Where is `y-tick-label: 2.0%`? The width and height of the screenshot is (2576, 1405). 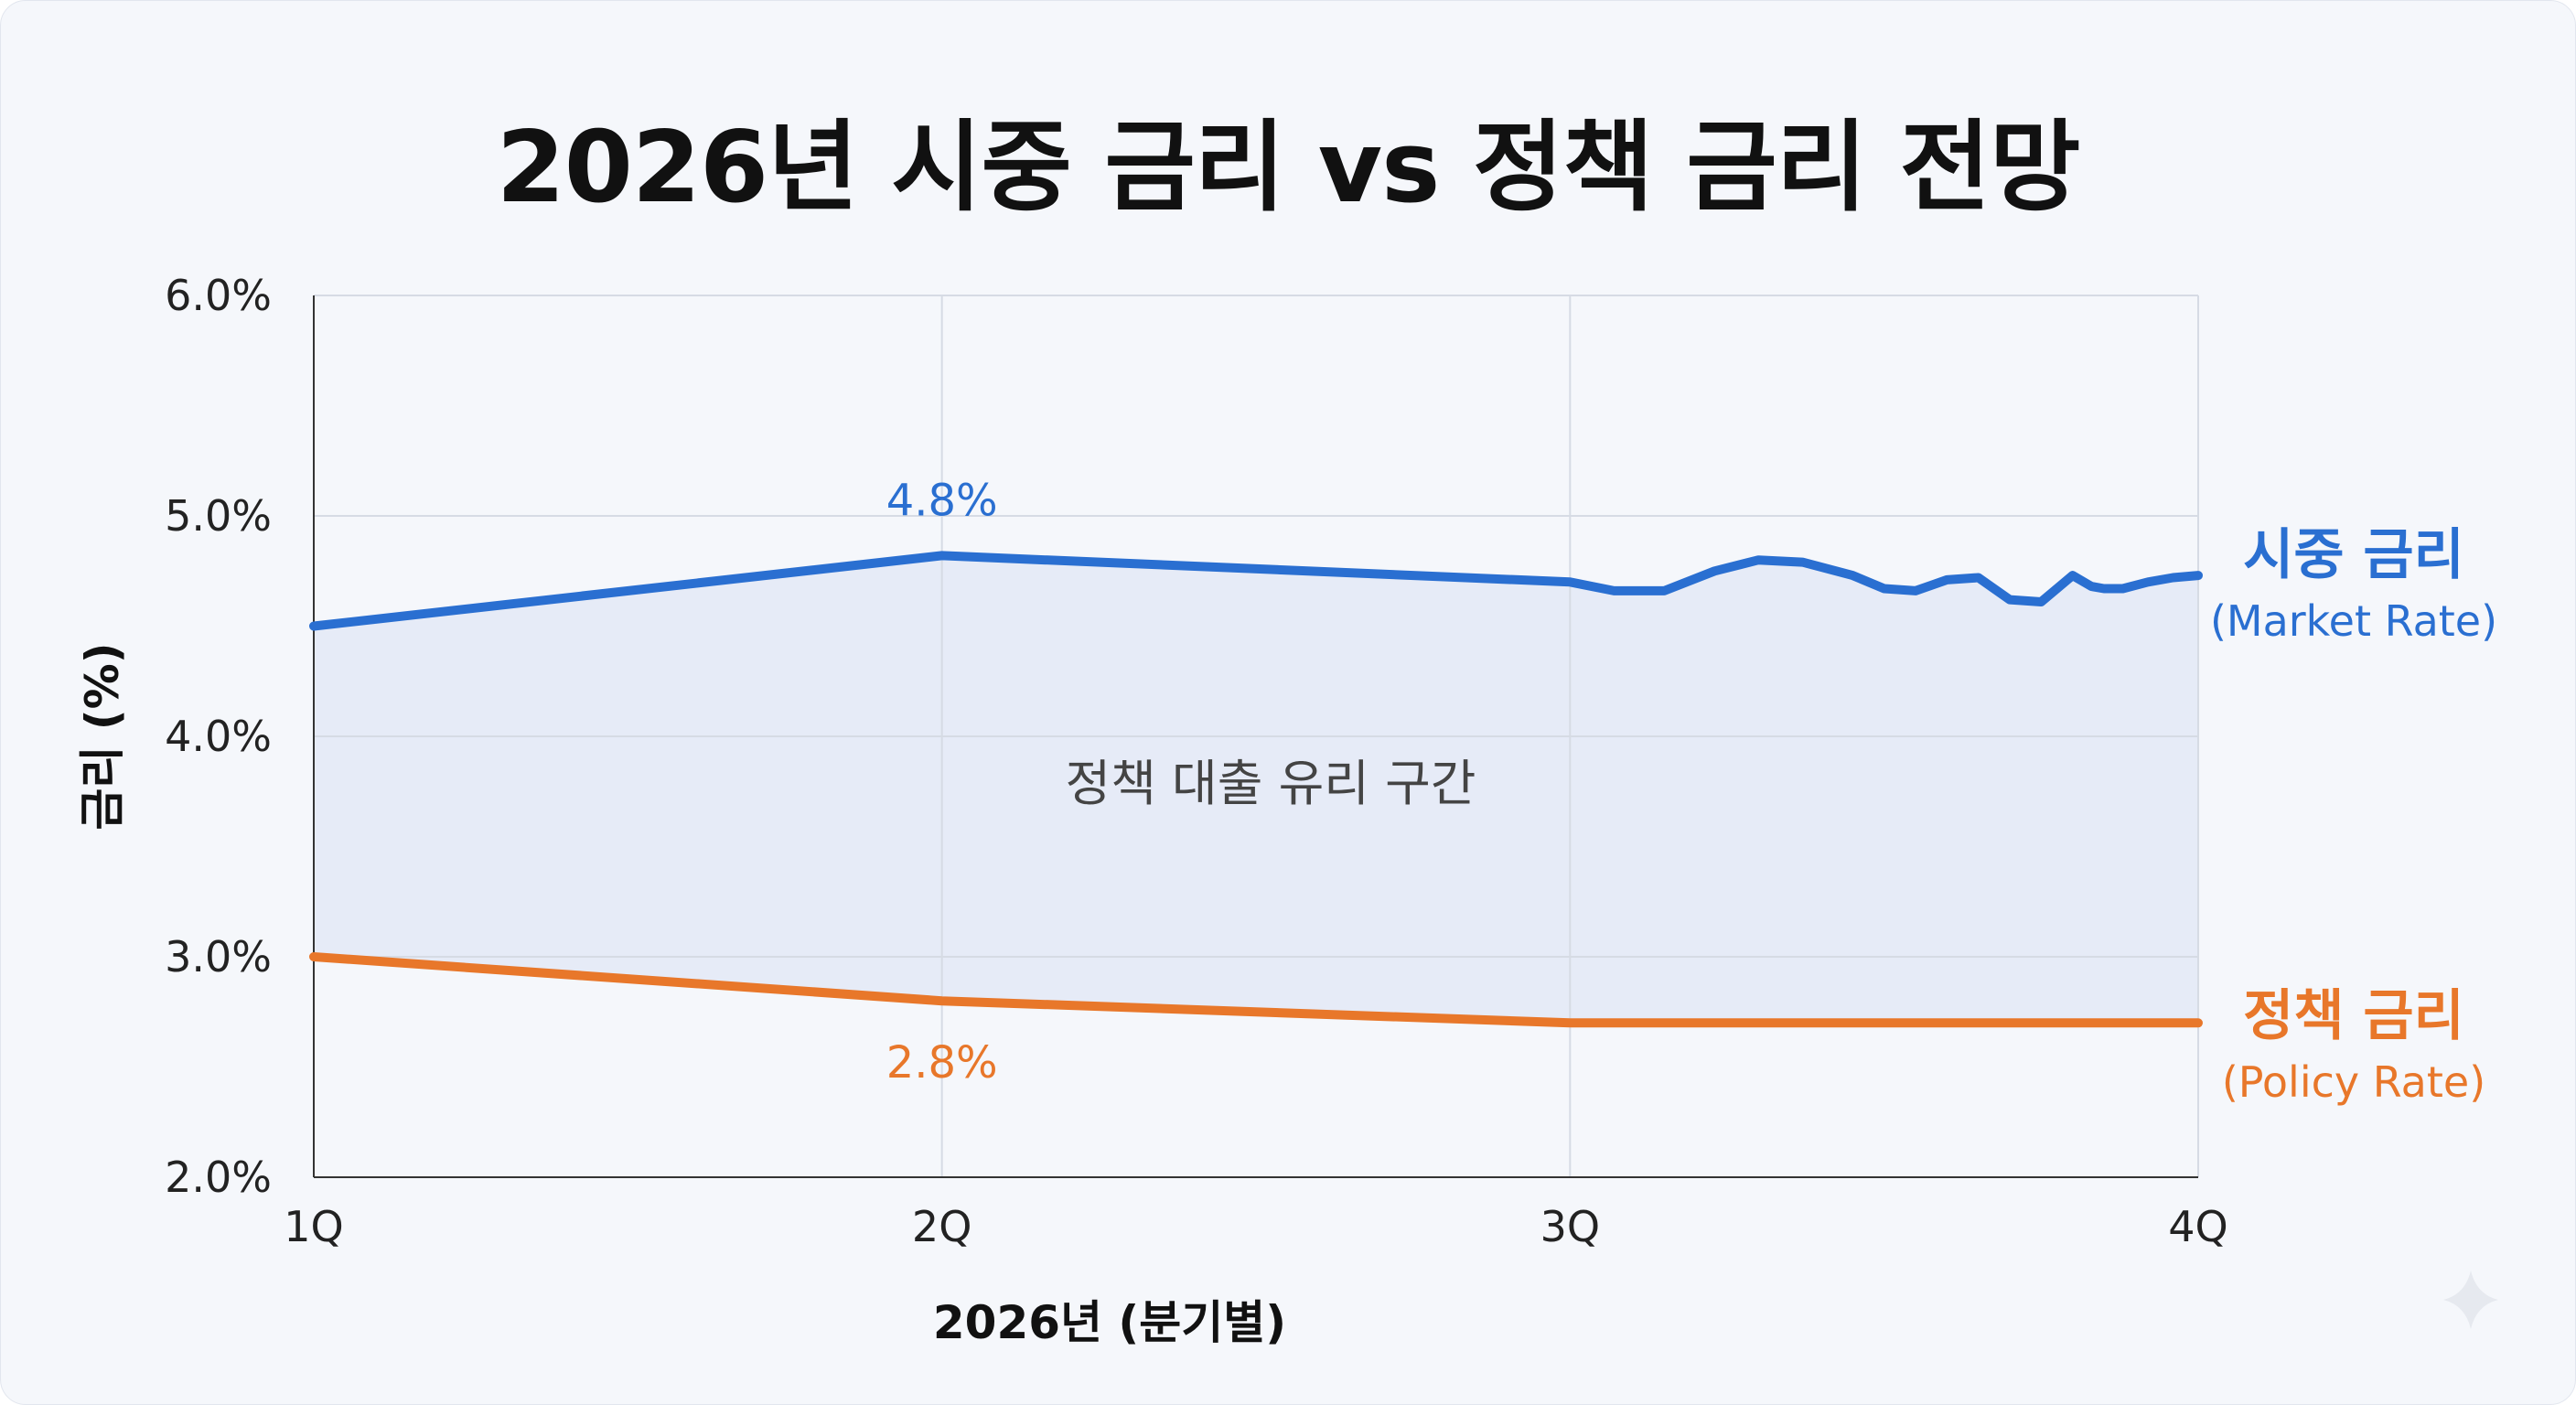
y-tick-label: 2.0% is located at coordinates (218, 1178).